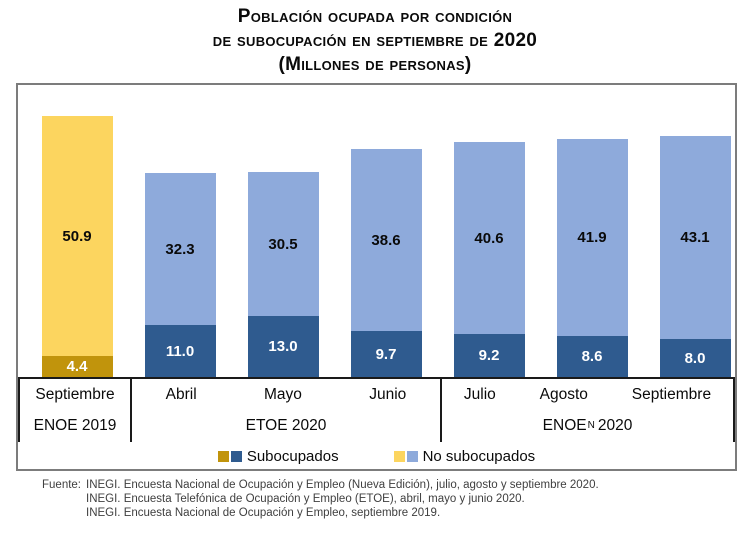 This screenshot has width=750, height=533. I want to click on bar-segment-subocupados: 8.0, so click(695, 358).